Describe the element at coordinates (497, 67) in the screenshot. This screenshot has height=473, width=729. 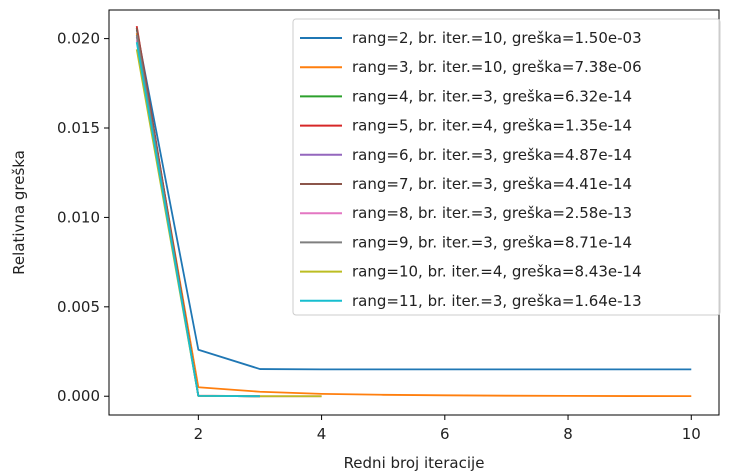
I see `legend-label-2: rang=3, br. iter.=10, greška=7.38e-06` at that location.